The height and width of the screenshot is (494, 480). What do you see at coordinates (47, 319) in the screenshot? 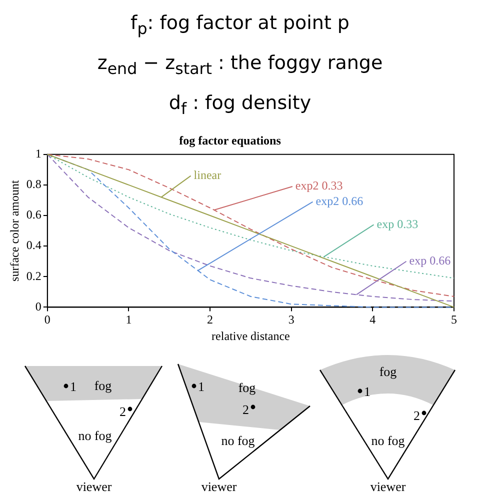
I see `x-tick-label: 0` at bounding box center [47, 319].